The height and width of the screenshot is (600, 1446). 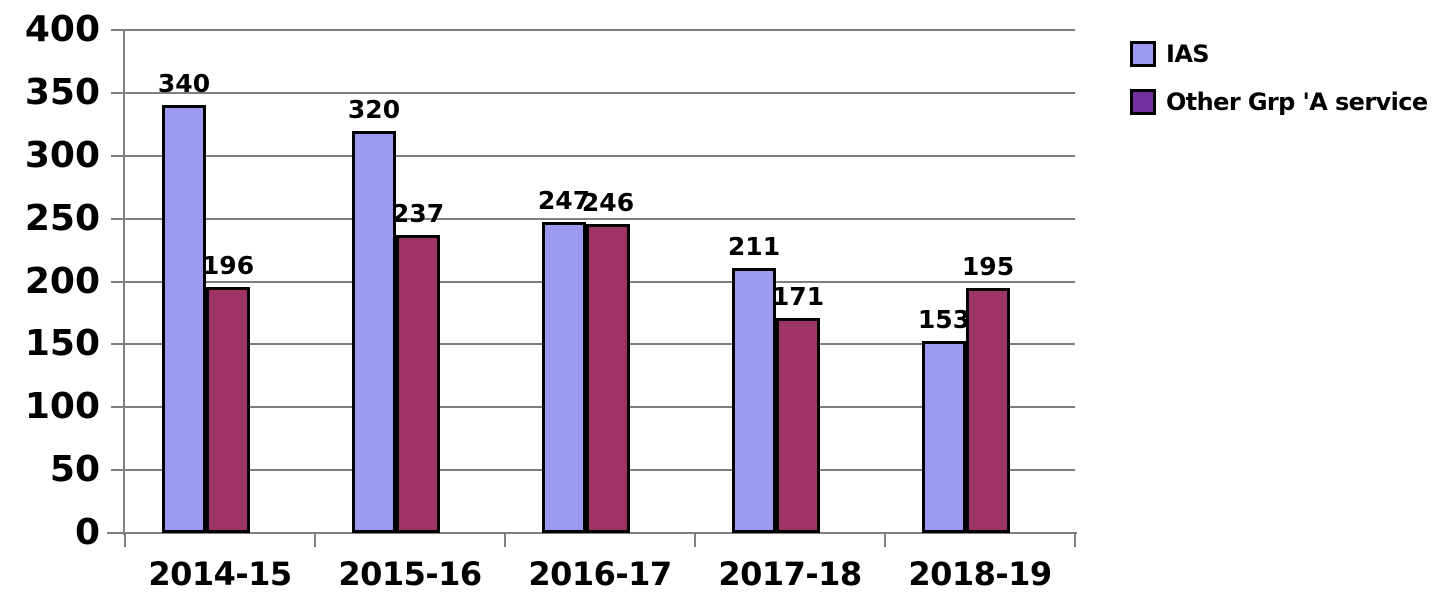 I want to click on bar-value-label: 246, so click(x=608, y=202).